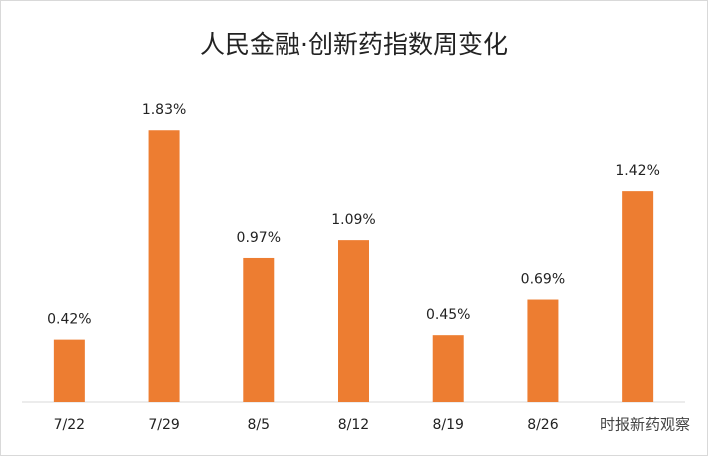 The width and height of the screenshot is (708, 456). I want to click on x-tick-label: 8/5, so click(259, 425).